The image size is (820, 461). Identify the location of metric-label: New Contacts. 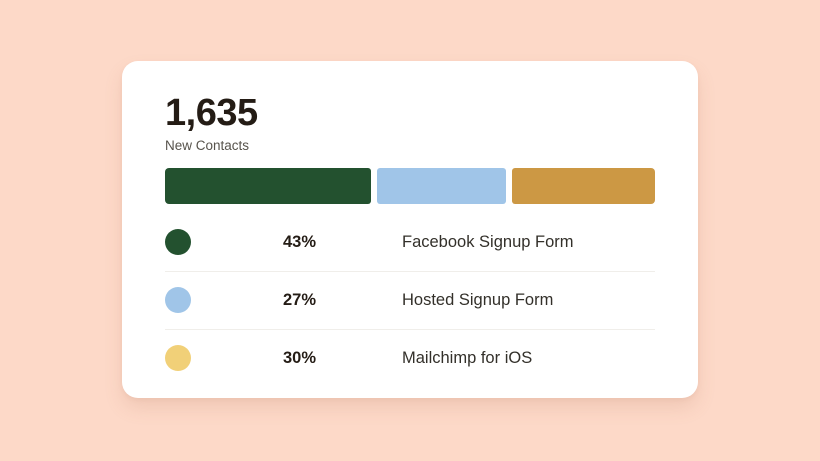
(207, 145).